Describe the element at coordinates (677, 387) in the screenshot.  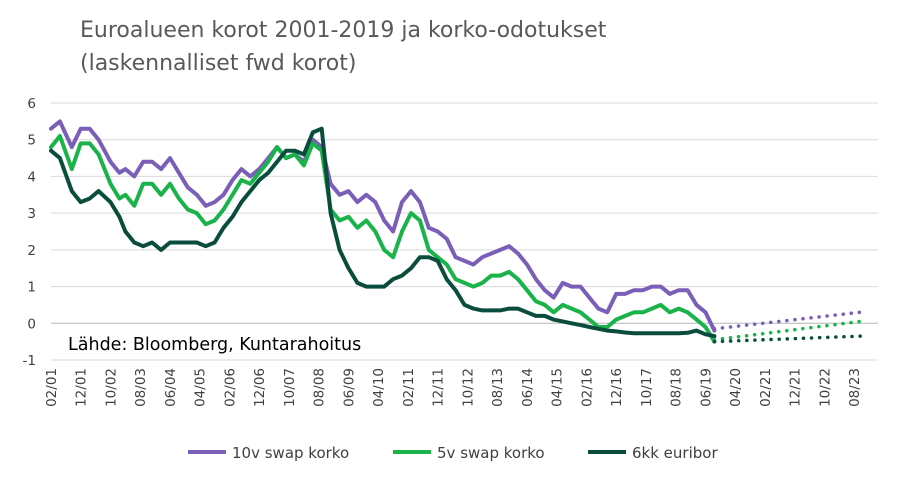
I see `x-tick-label: 08/18` at that location.